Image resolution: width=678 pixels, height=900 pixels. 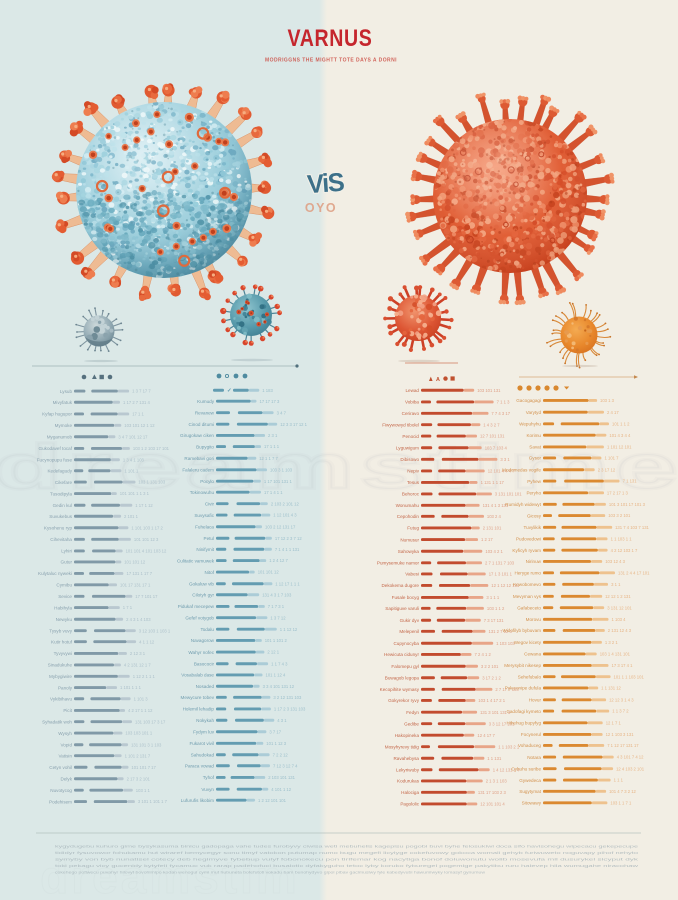 I want to click on svg-text: 2 4 3 1 4 103, so click(x=138, y=619).